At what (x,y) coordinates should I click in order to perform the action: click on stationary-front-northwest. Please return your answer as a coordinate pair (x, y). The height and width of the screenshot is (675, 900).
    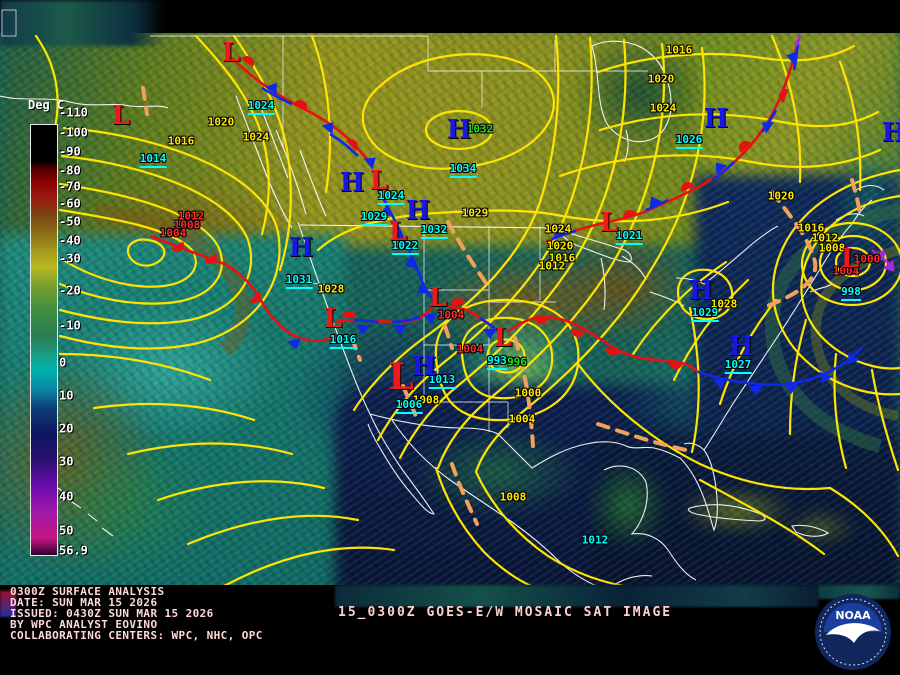
    Looking at the image, I should click on (306, 111).